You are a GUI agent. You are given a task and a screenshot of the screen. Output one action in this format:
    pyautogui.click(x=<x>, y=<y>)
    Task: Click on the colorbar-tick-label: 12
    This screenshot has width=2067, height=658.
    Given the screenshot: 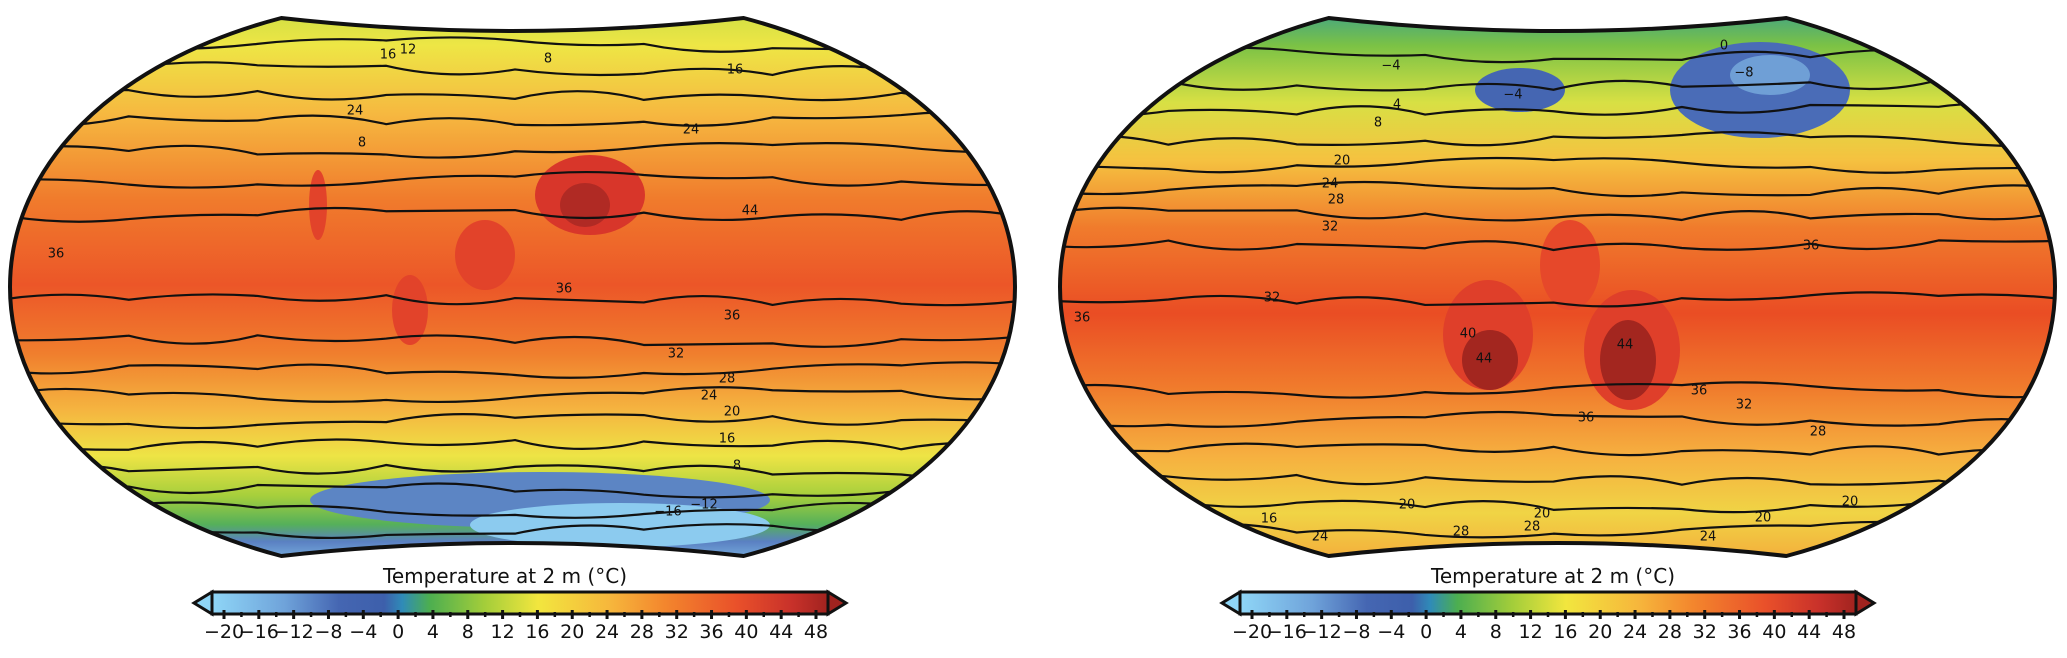 What is the action you would take?
    pyautogui.click(x=1530, y=632)
    